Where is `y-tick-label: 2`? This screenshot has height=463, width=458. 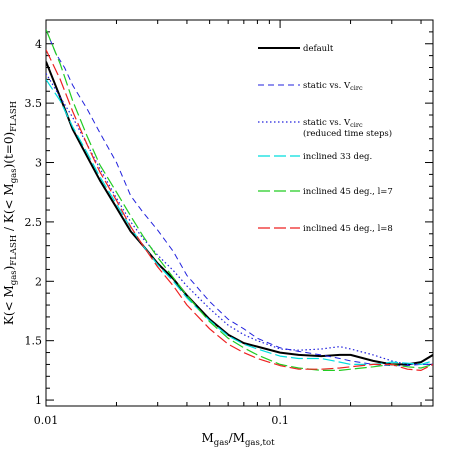 y-tick-label: 2 is located at coordinates (38, 281).